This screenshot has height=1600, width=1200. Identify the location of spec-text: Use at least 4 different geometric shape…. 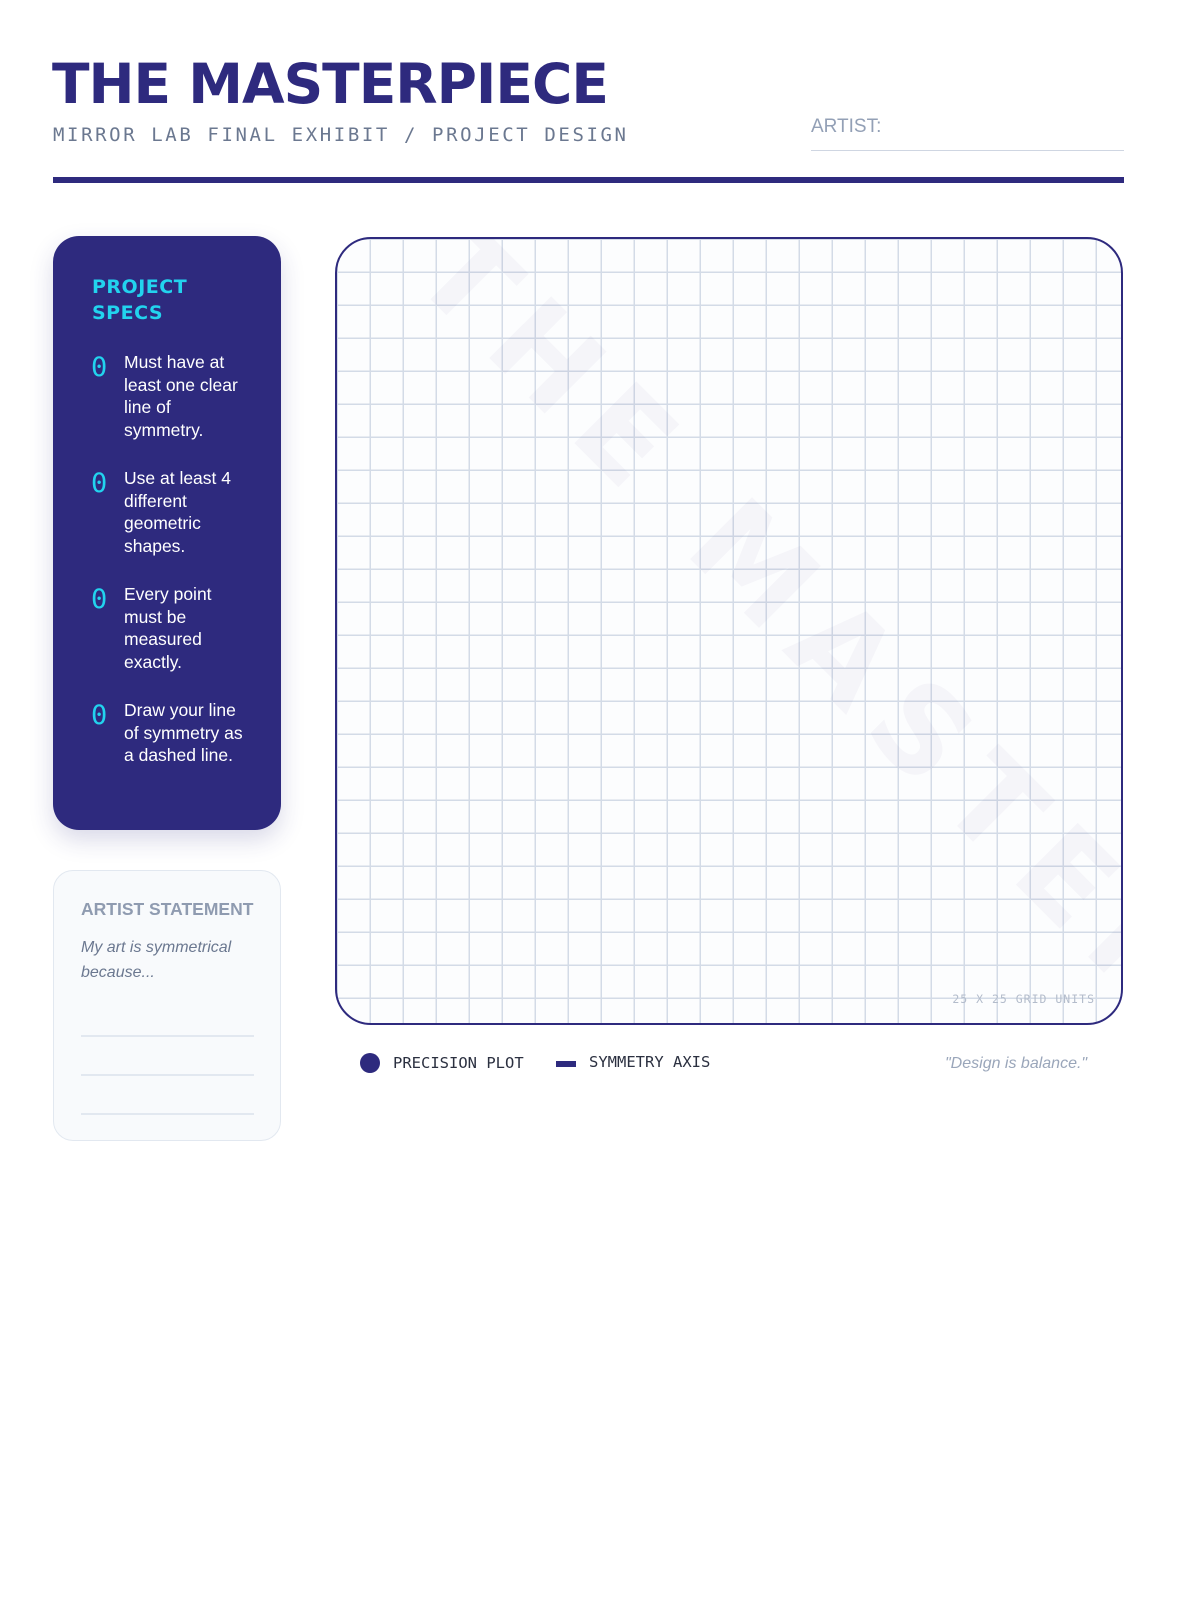
(177, 512).